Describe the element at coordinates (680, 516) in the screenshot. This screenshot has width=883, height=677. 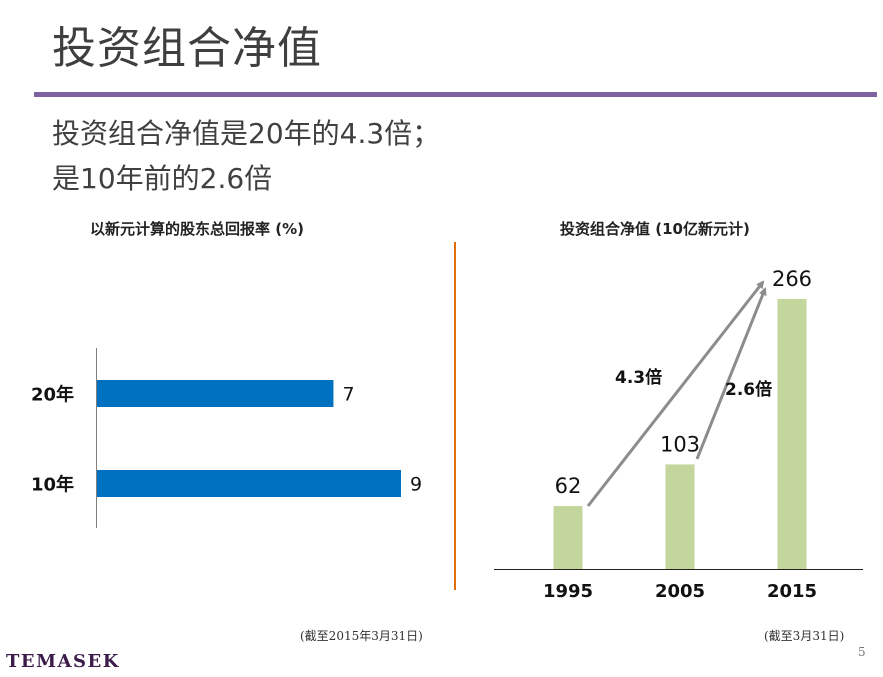
I see `bar-2005` at that location.